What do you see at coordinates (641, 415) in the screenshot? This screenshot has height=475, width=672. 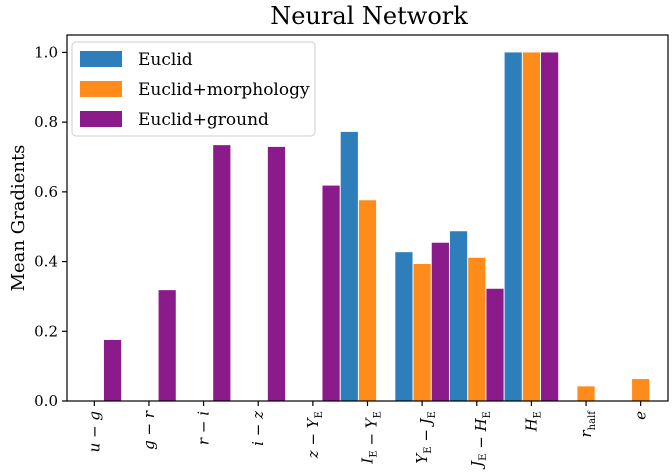 I see `x-tick-label: e` at bounding box center [641, 415].